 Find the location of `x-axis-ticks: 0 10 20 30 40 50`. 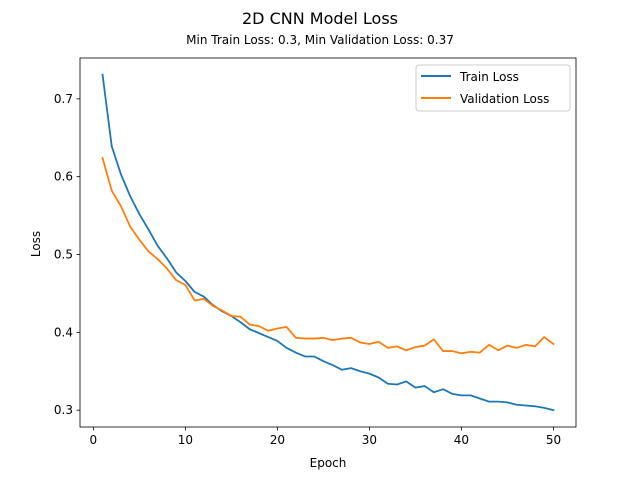

x-axis-ticks: 0 10 20 30 40 50 is located at coordinates (325, 437).